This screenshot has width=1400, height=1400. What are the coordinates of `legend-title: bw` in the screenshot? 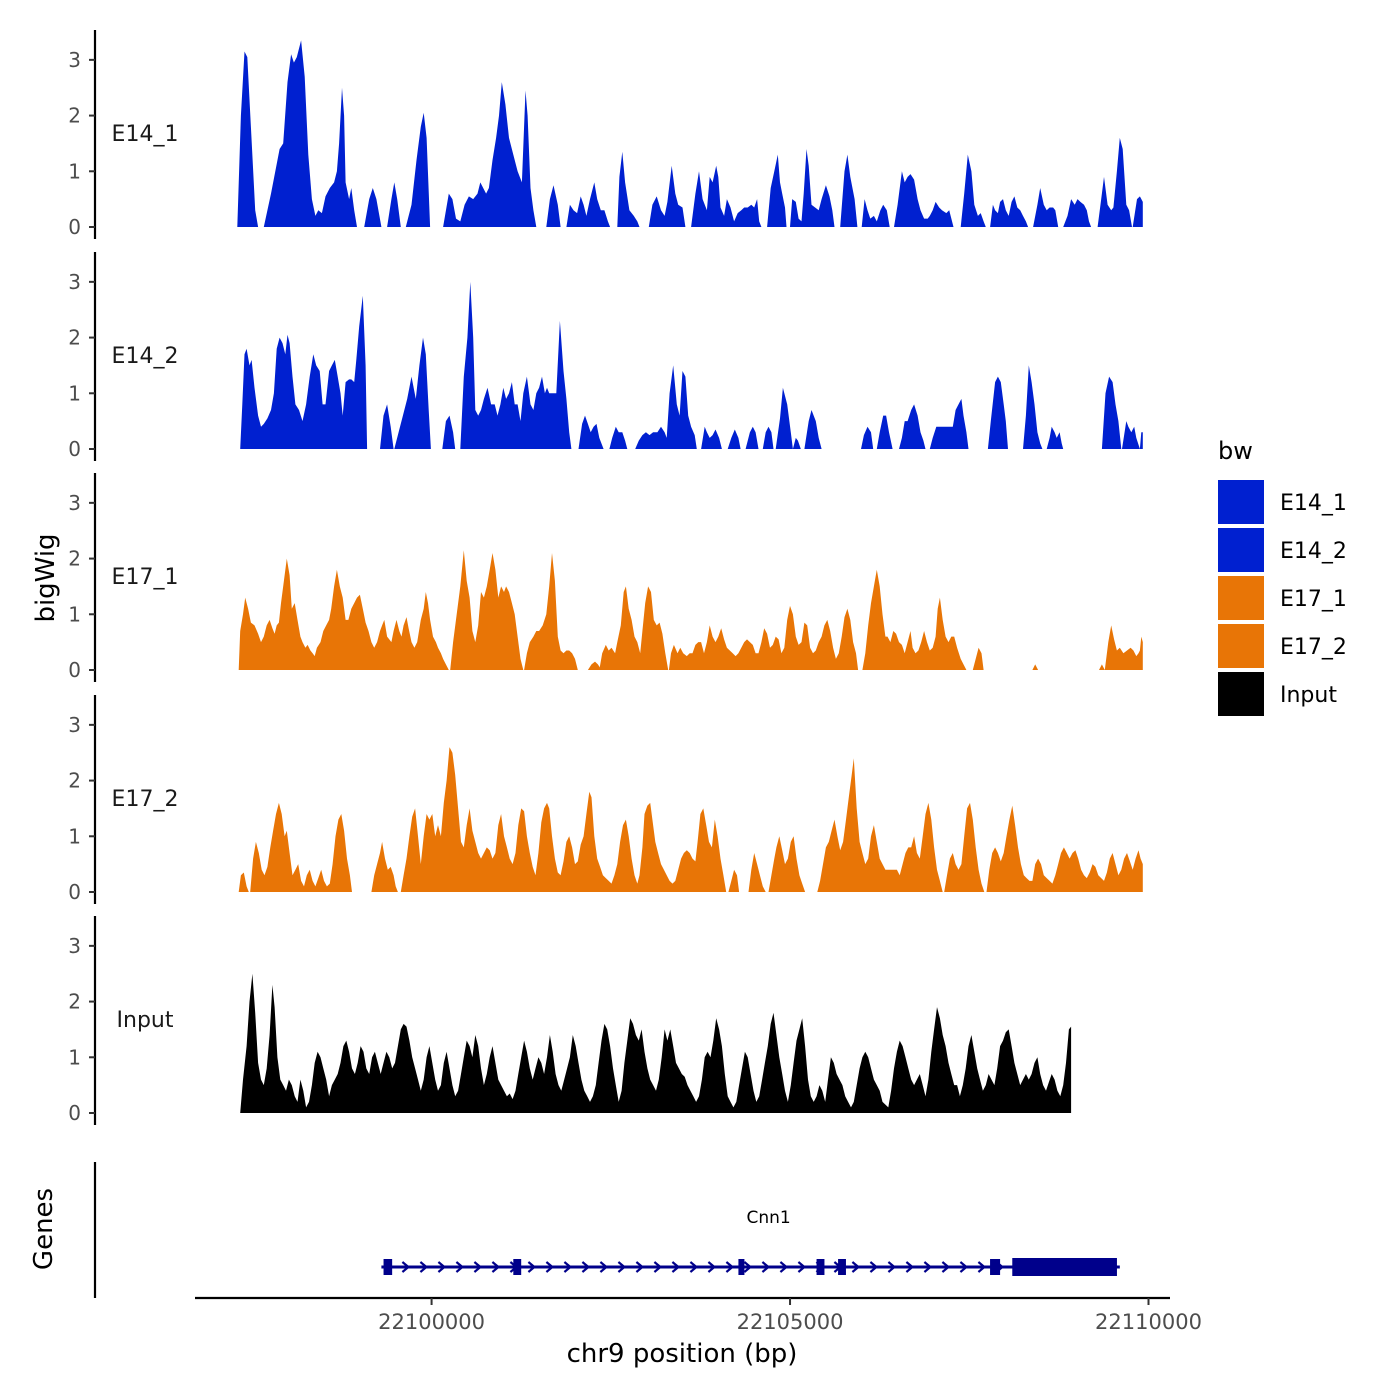 It's located at (1235, 451).